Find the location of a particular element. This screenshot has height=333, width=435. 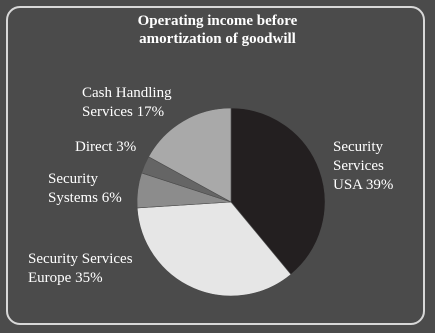

label-security-systems: Security Systems 6% is located at coordinates (85, 188).